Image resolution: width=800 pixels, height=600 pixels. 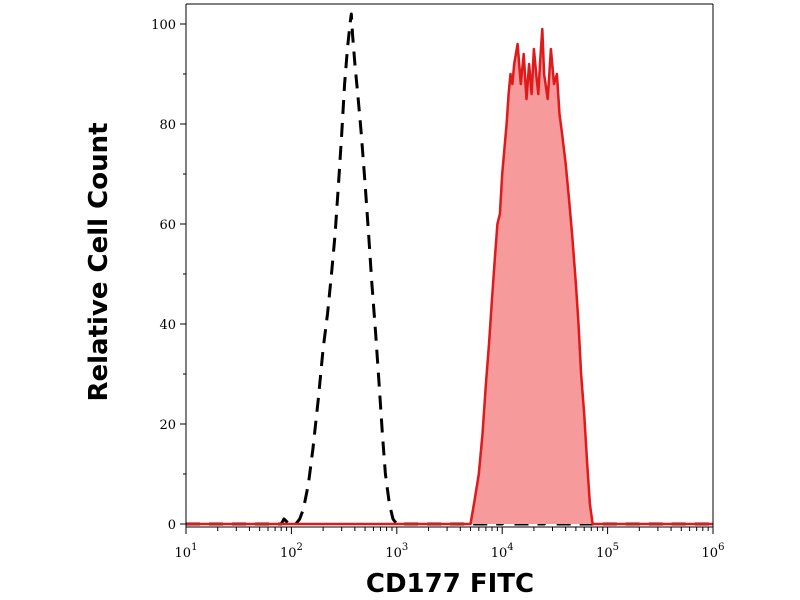 I want to click on y-tick-label: 100, so click(x=163, y=25).